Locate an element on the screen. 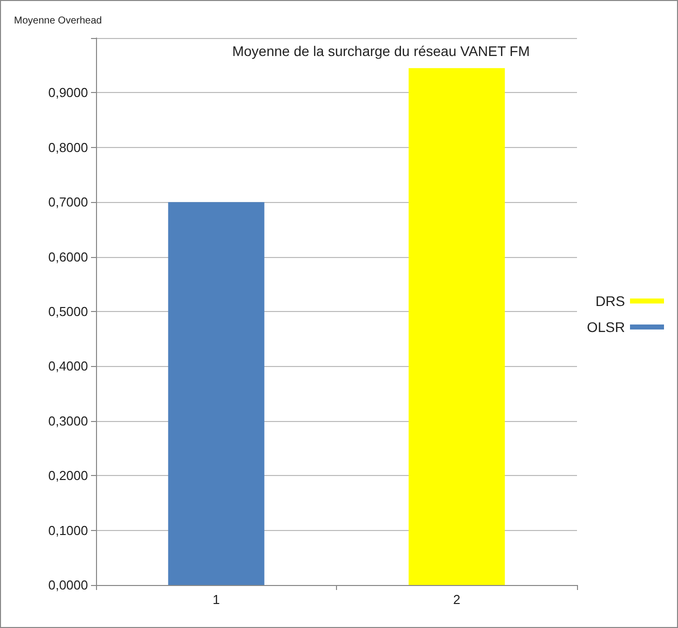 This screenshot has width=678, height=628. x-tick-label: 1 is located at coordinates (216, 599).